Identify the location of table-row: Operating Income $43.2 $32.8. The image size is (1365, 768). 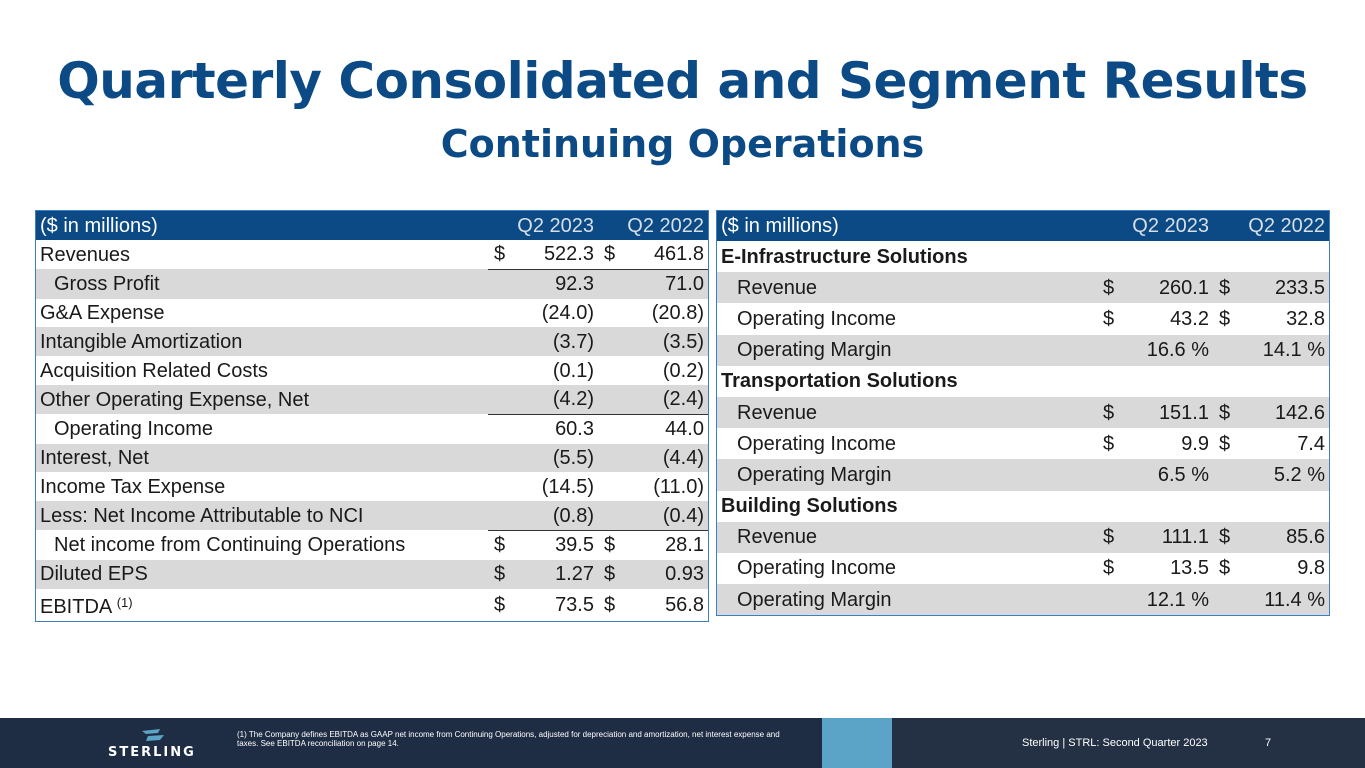
(1023, 318).